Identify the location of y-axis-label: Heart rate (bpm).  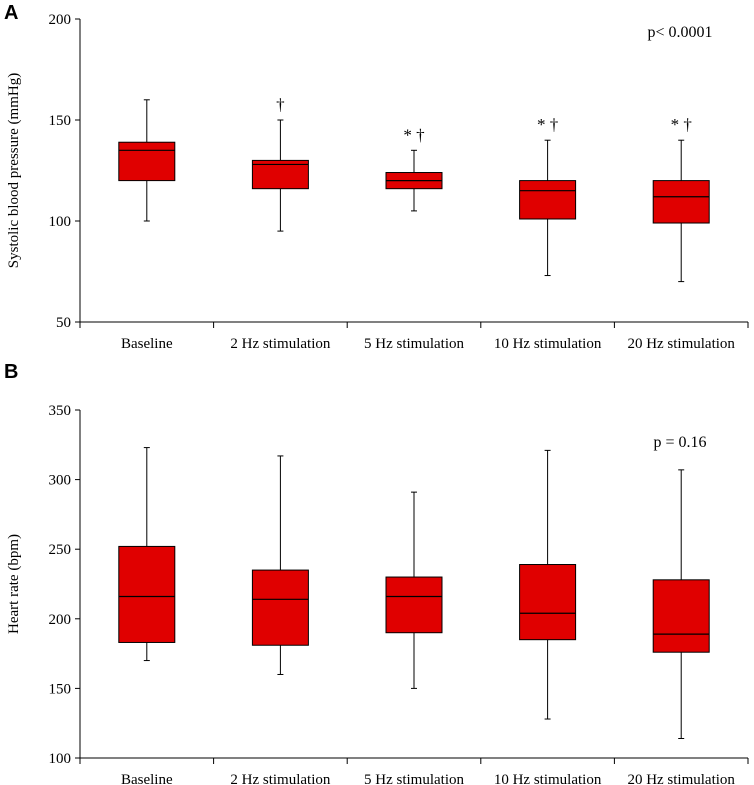
(14, 584).